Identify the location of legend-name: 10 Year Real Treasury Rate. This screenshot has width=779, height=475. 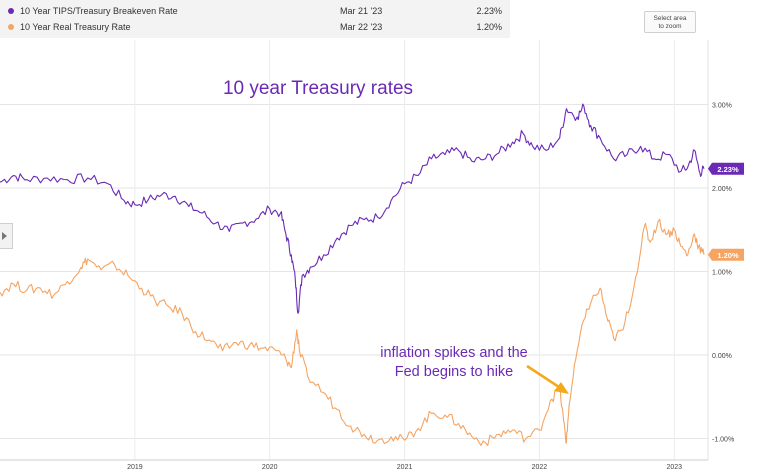
(75, 27).